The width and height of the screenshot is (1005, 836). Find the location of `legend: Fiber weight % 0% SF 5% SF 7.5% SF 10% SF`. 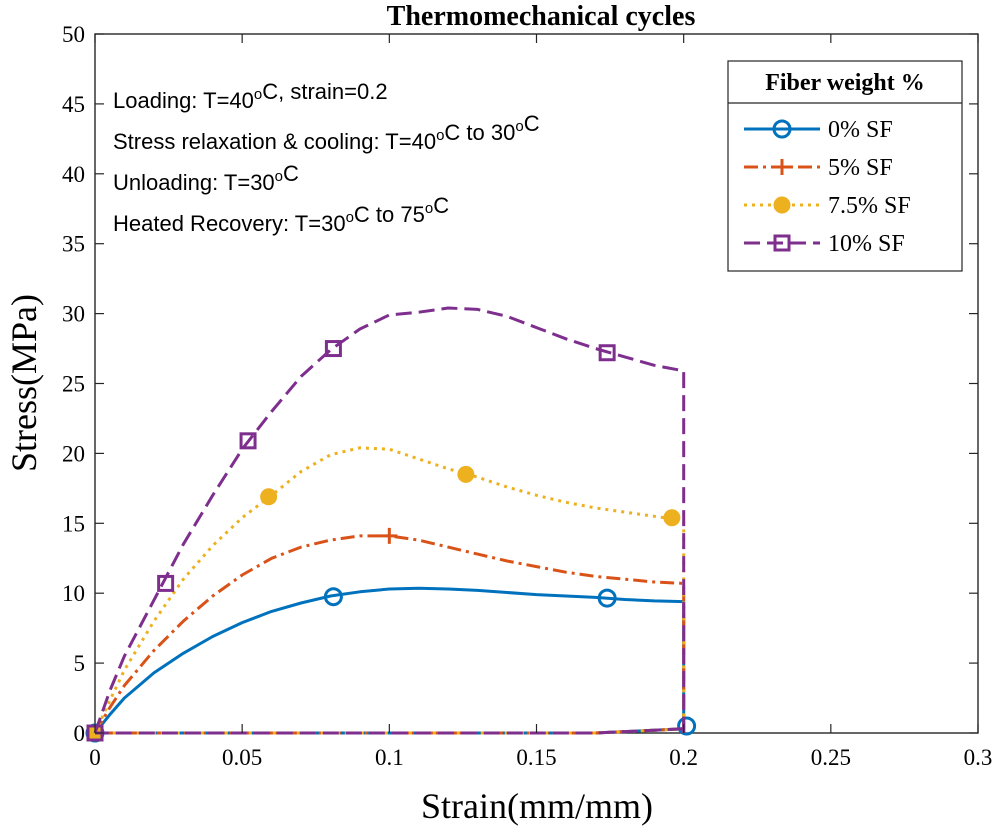

legend: Fiber weight % 0% SF 5% SF 7.5% SF 10% SF is located at coordinates (845, 166).